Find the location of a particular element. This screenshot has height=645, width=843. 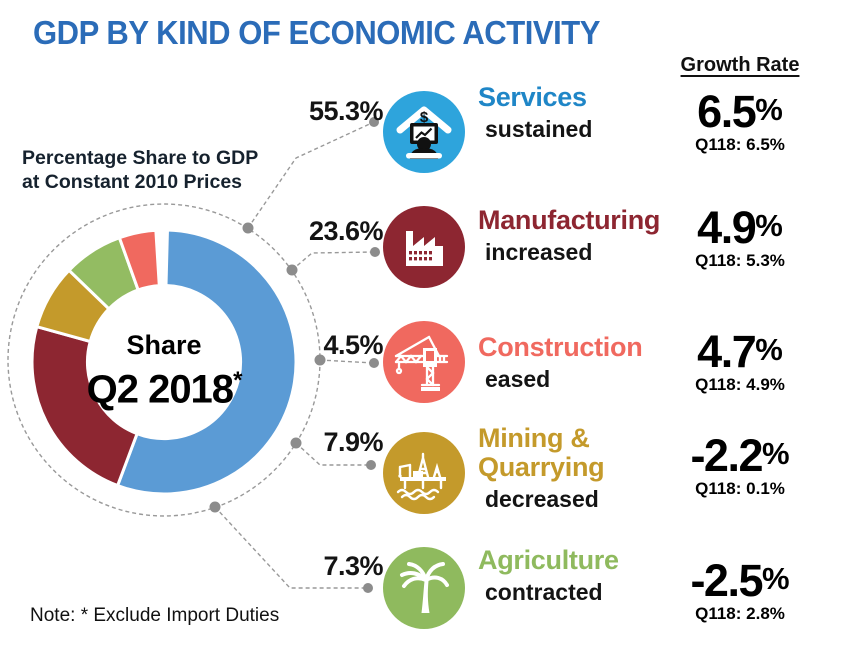

sector-name-services: Services is located at coordinates (532, 97).